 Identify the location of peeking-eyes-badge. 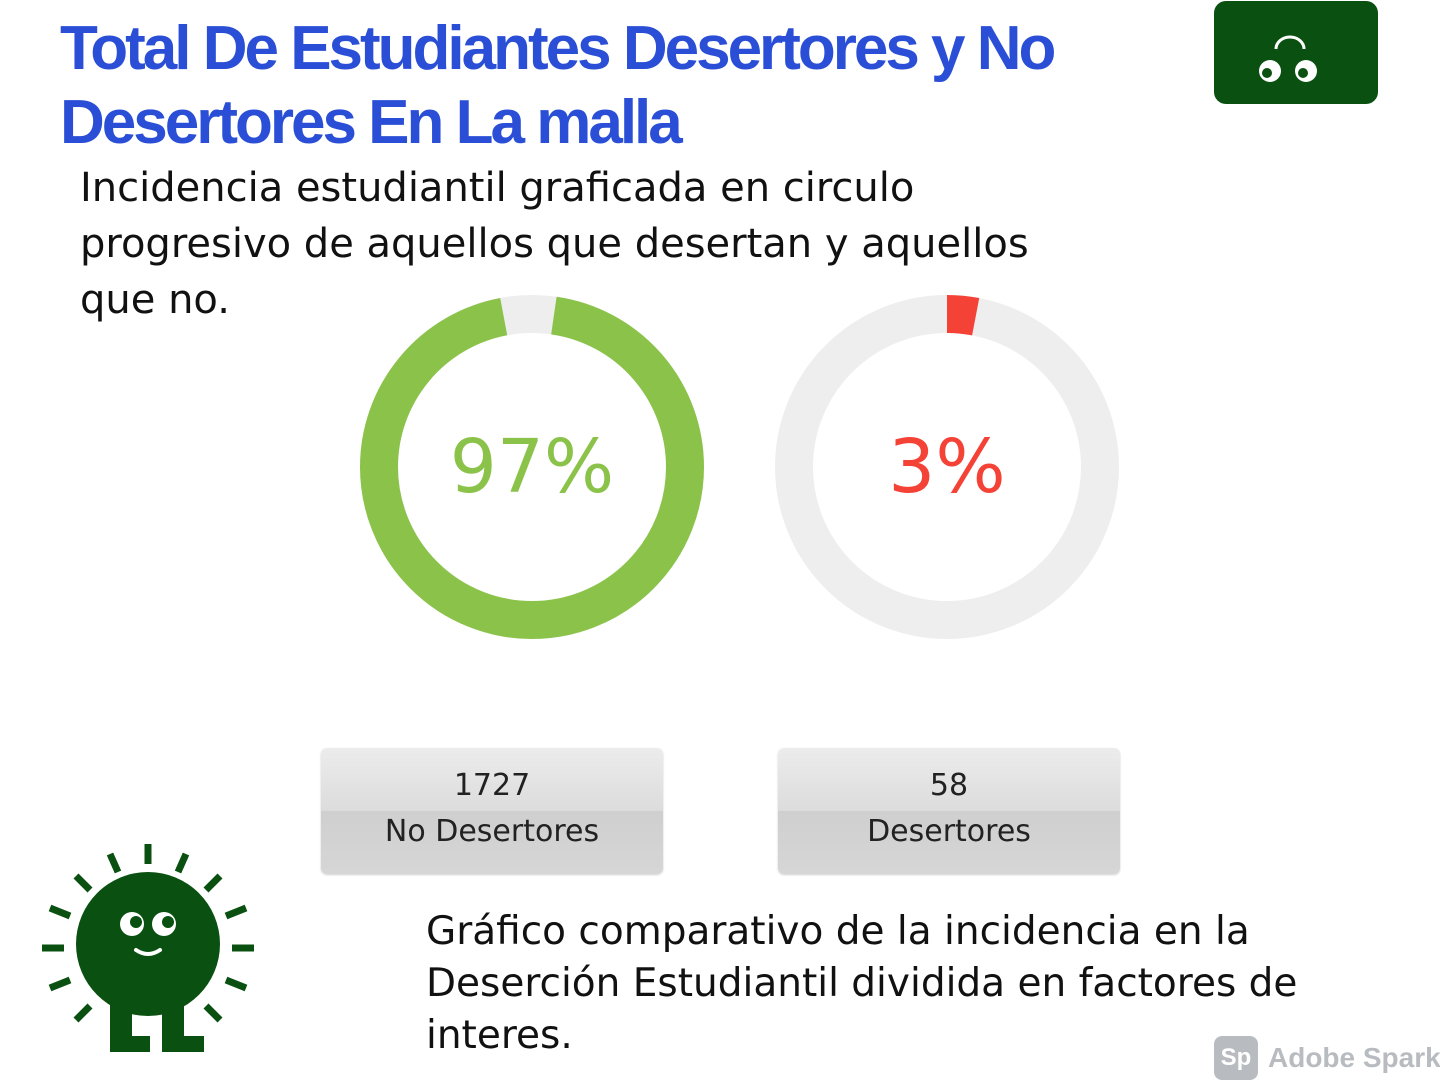
(1296, 52).